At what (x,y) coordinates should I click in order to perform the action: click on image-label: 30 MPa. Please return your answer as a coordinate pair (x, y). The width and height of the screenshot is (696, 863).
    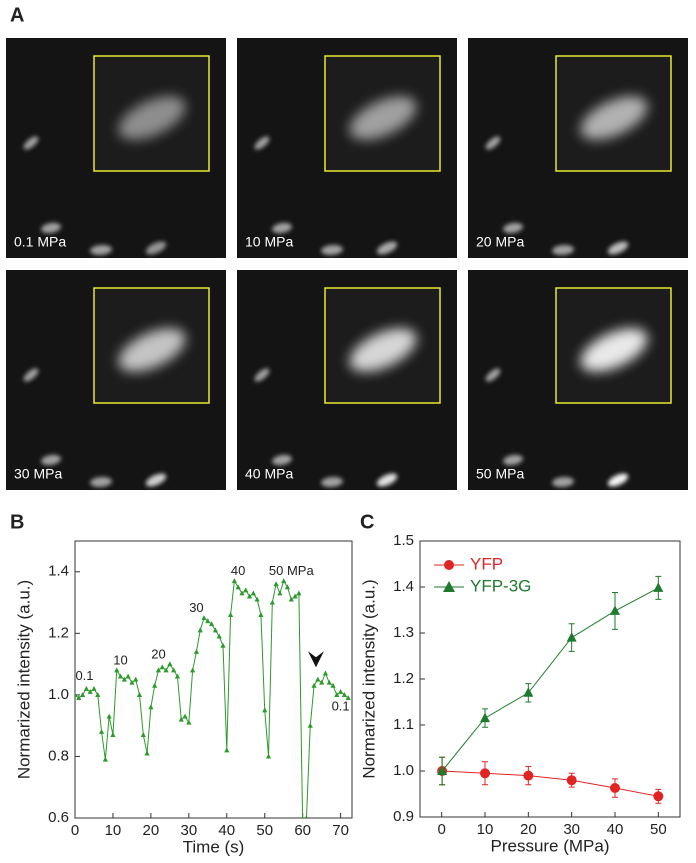
    Looking at the image, I should click on (38, 474).